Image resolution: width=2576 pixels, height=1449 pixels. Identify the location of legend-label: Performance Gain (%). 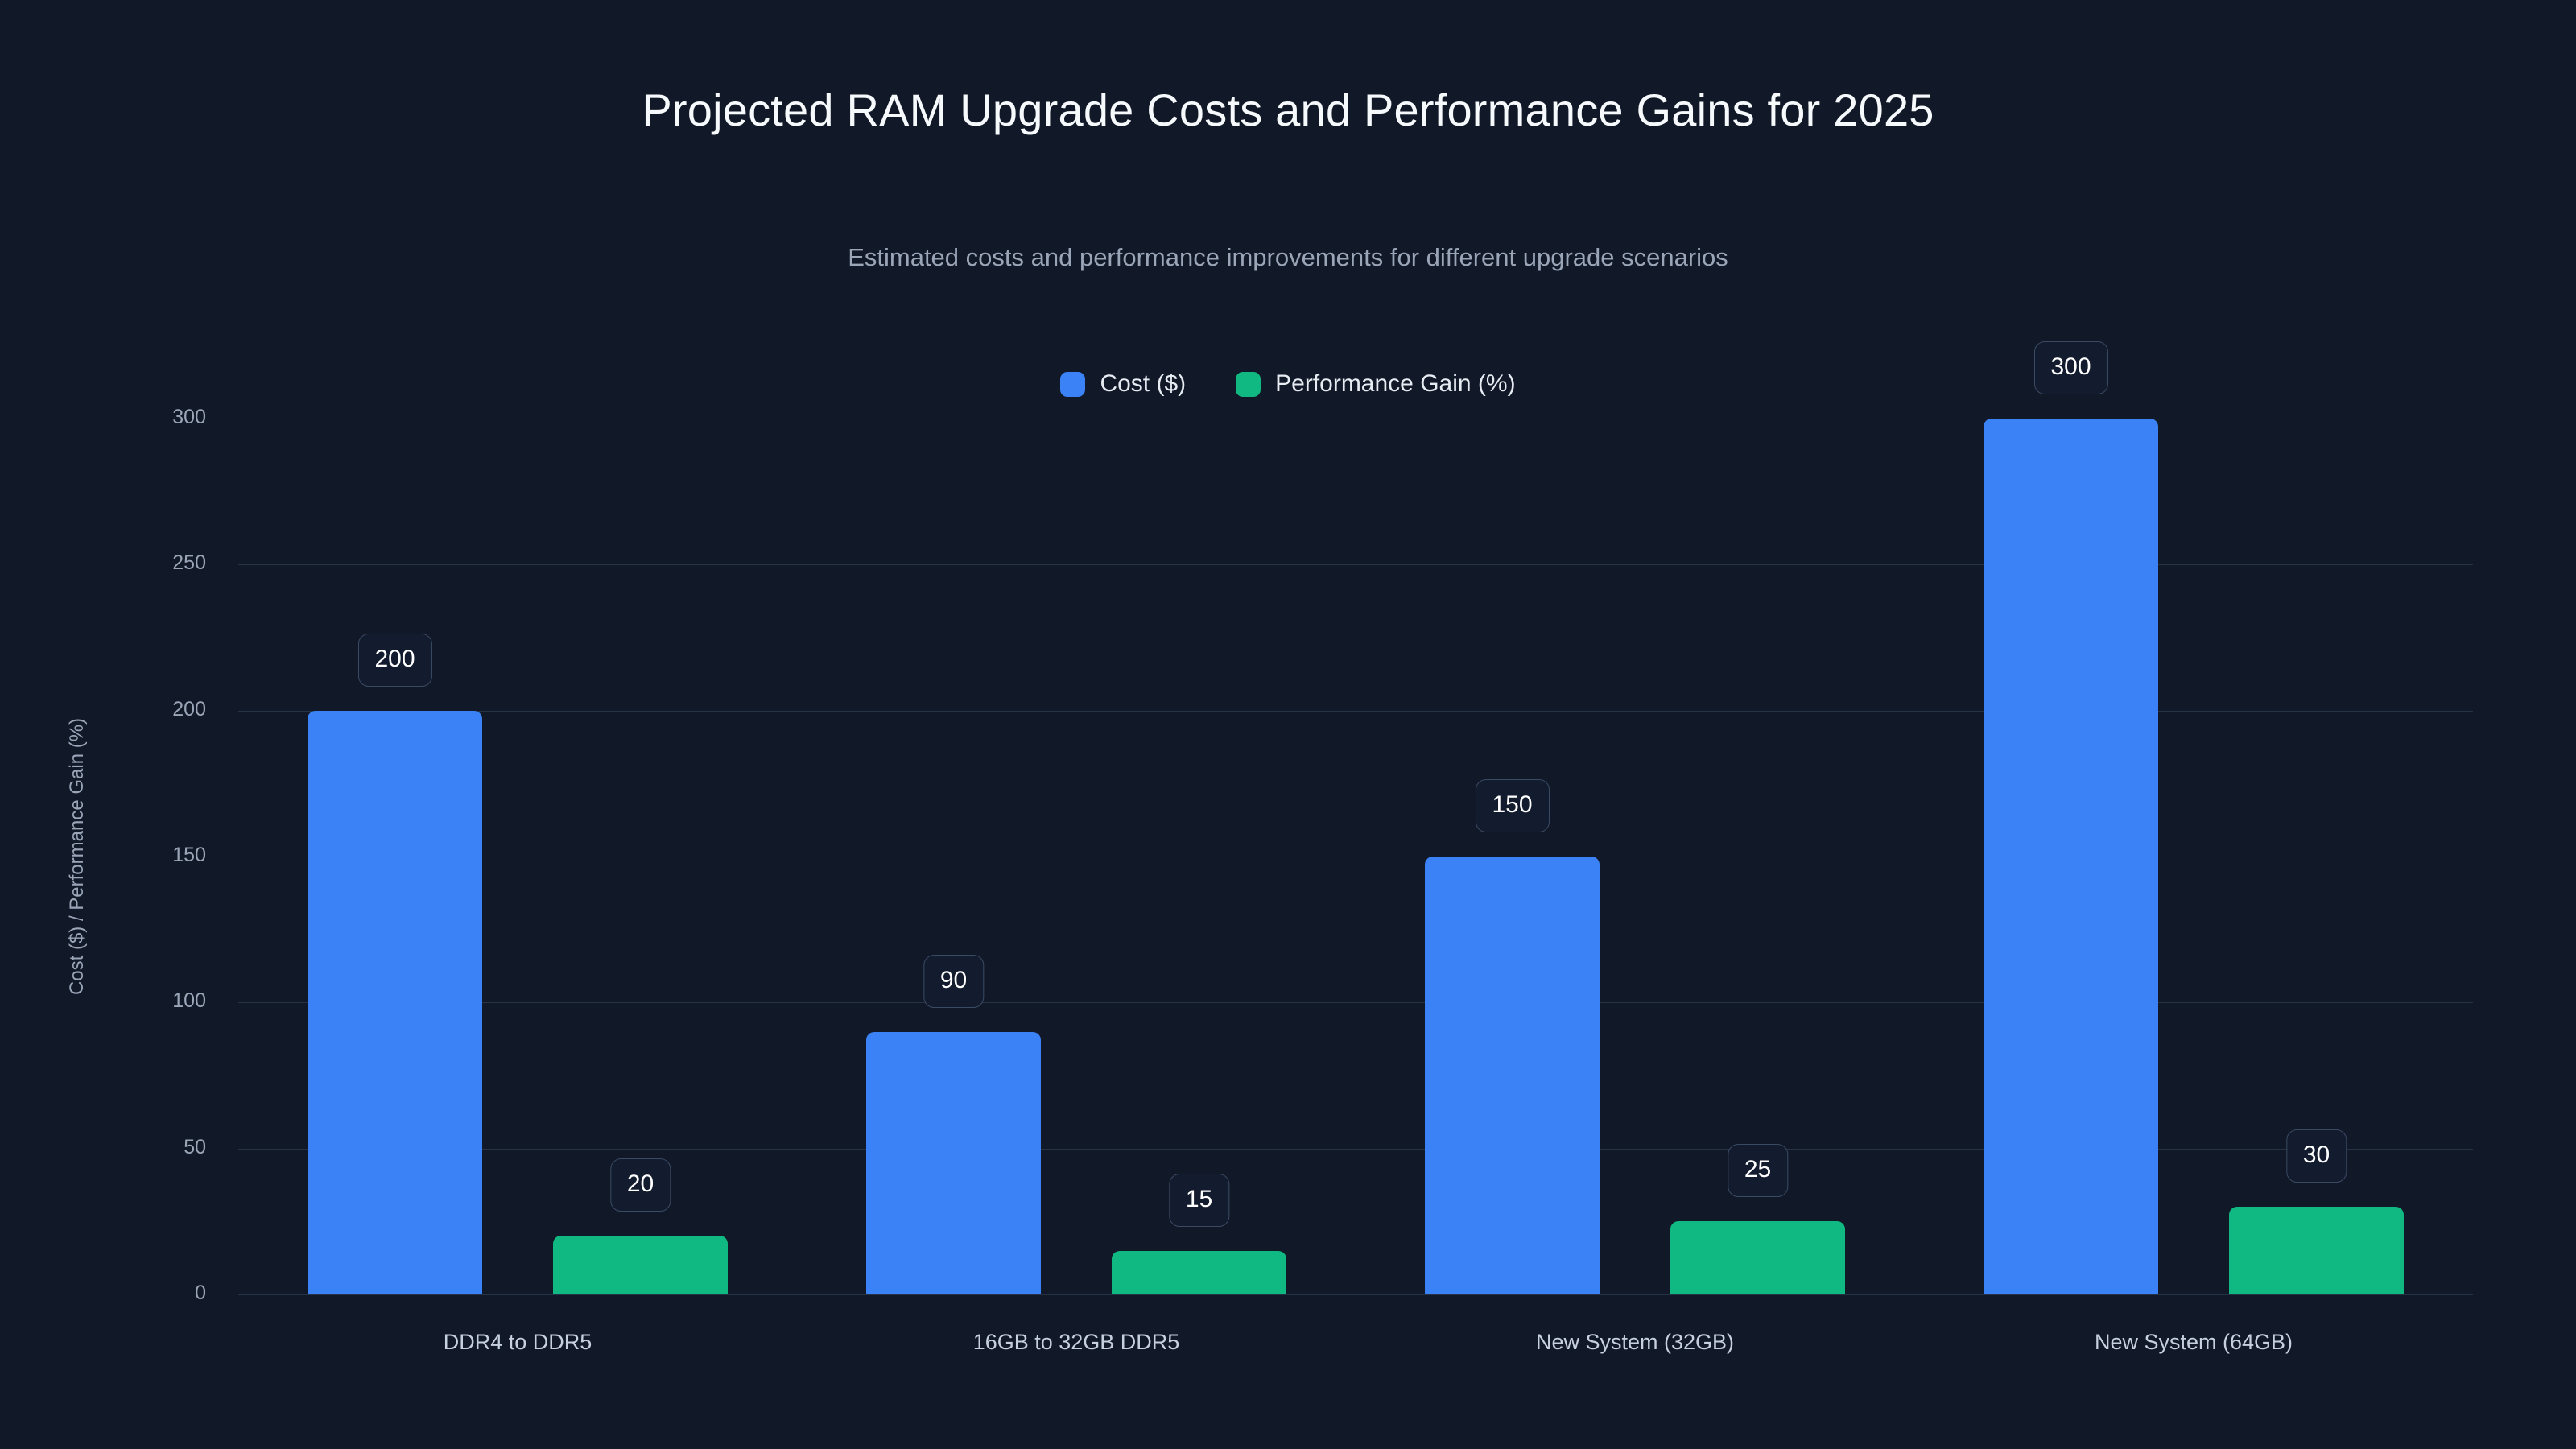
(1395, 383).